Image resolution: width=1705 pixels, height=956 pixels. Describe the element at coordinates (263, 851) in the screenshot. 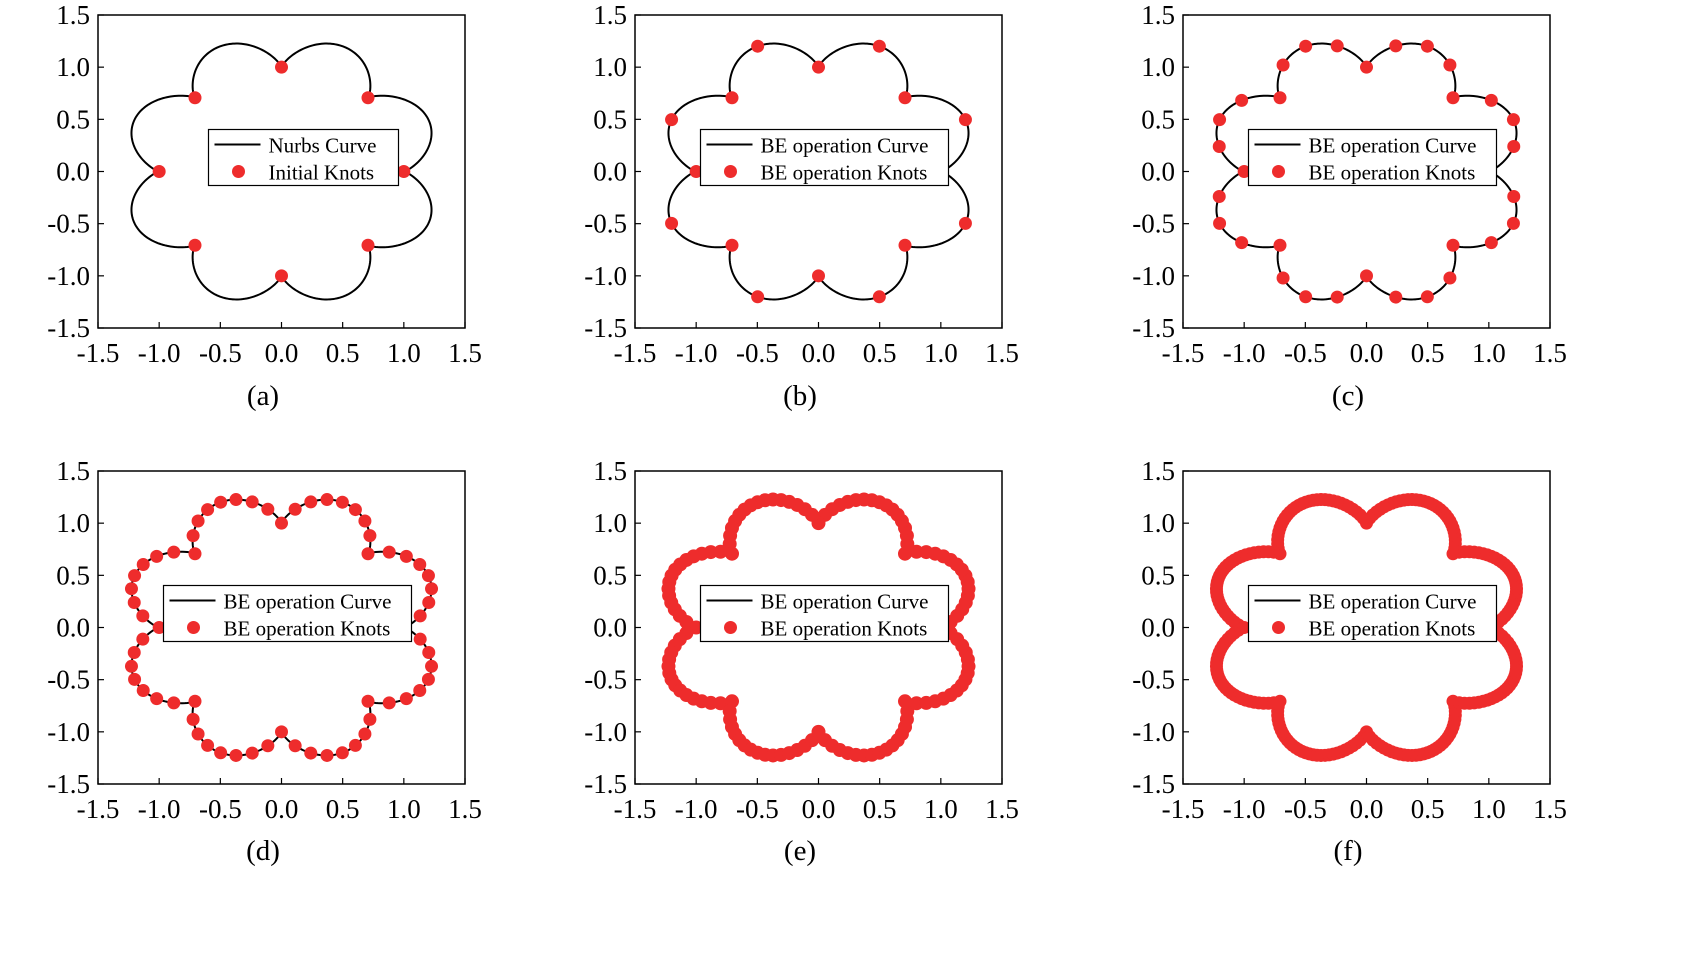

I see `panel-label: (d)` at that location.